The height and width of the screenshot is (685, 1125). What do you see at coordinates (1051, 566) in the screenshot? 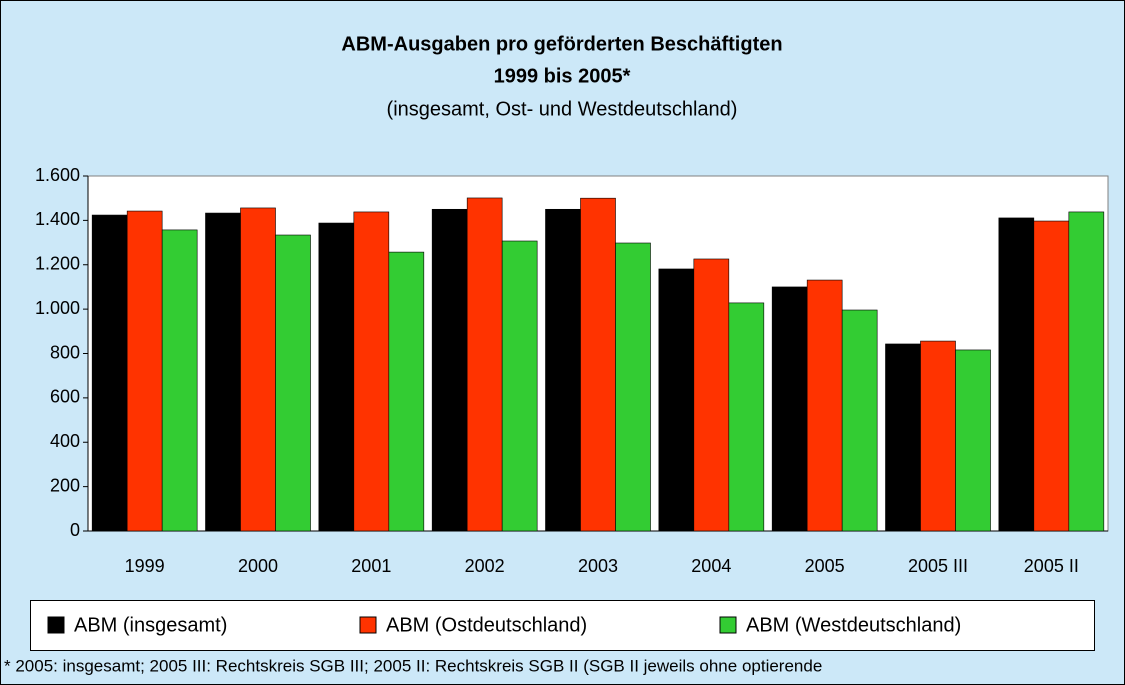
I see `x-tick-label: 2005 II` at bounding box center [1051, 566].